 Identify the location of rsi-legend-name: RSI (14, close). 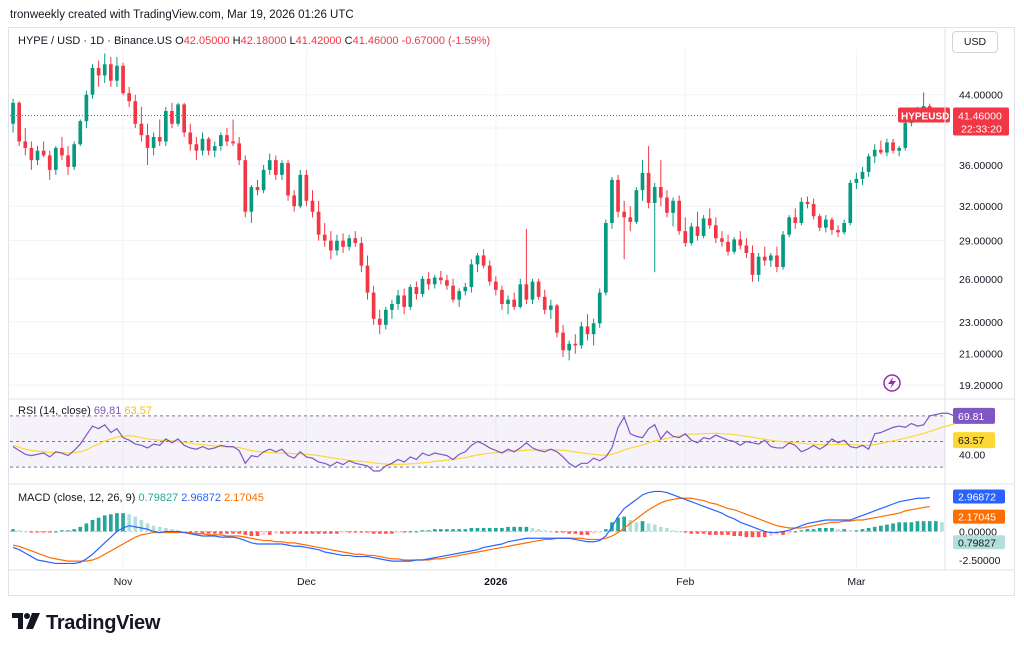
(54, 411).